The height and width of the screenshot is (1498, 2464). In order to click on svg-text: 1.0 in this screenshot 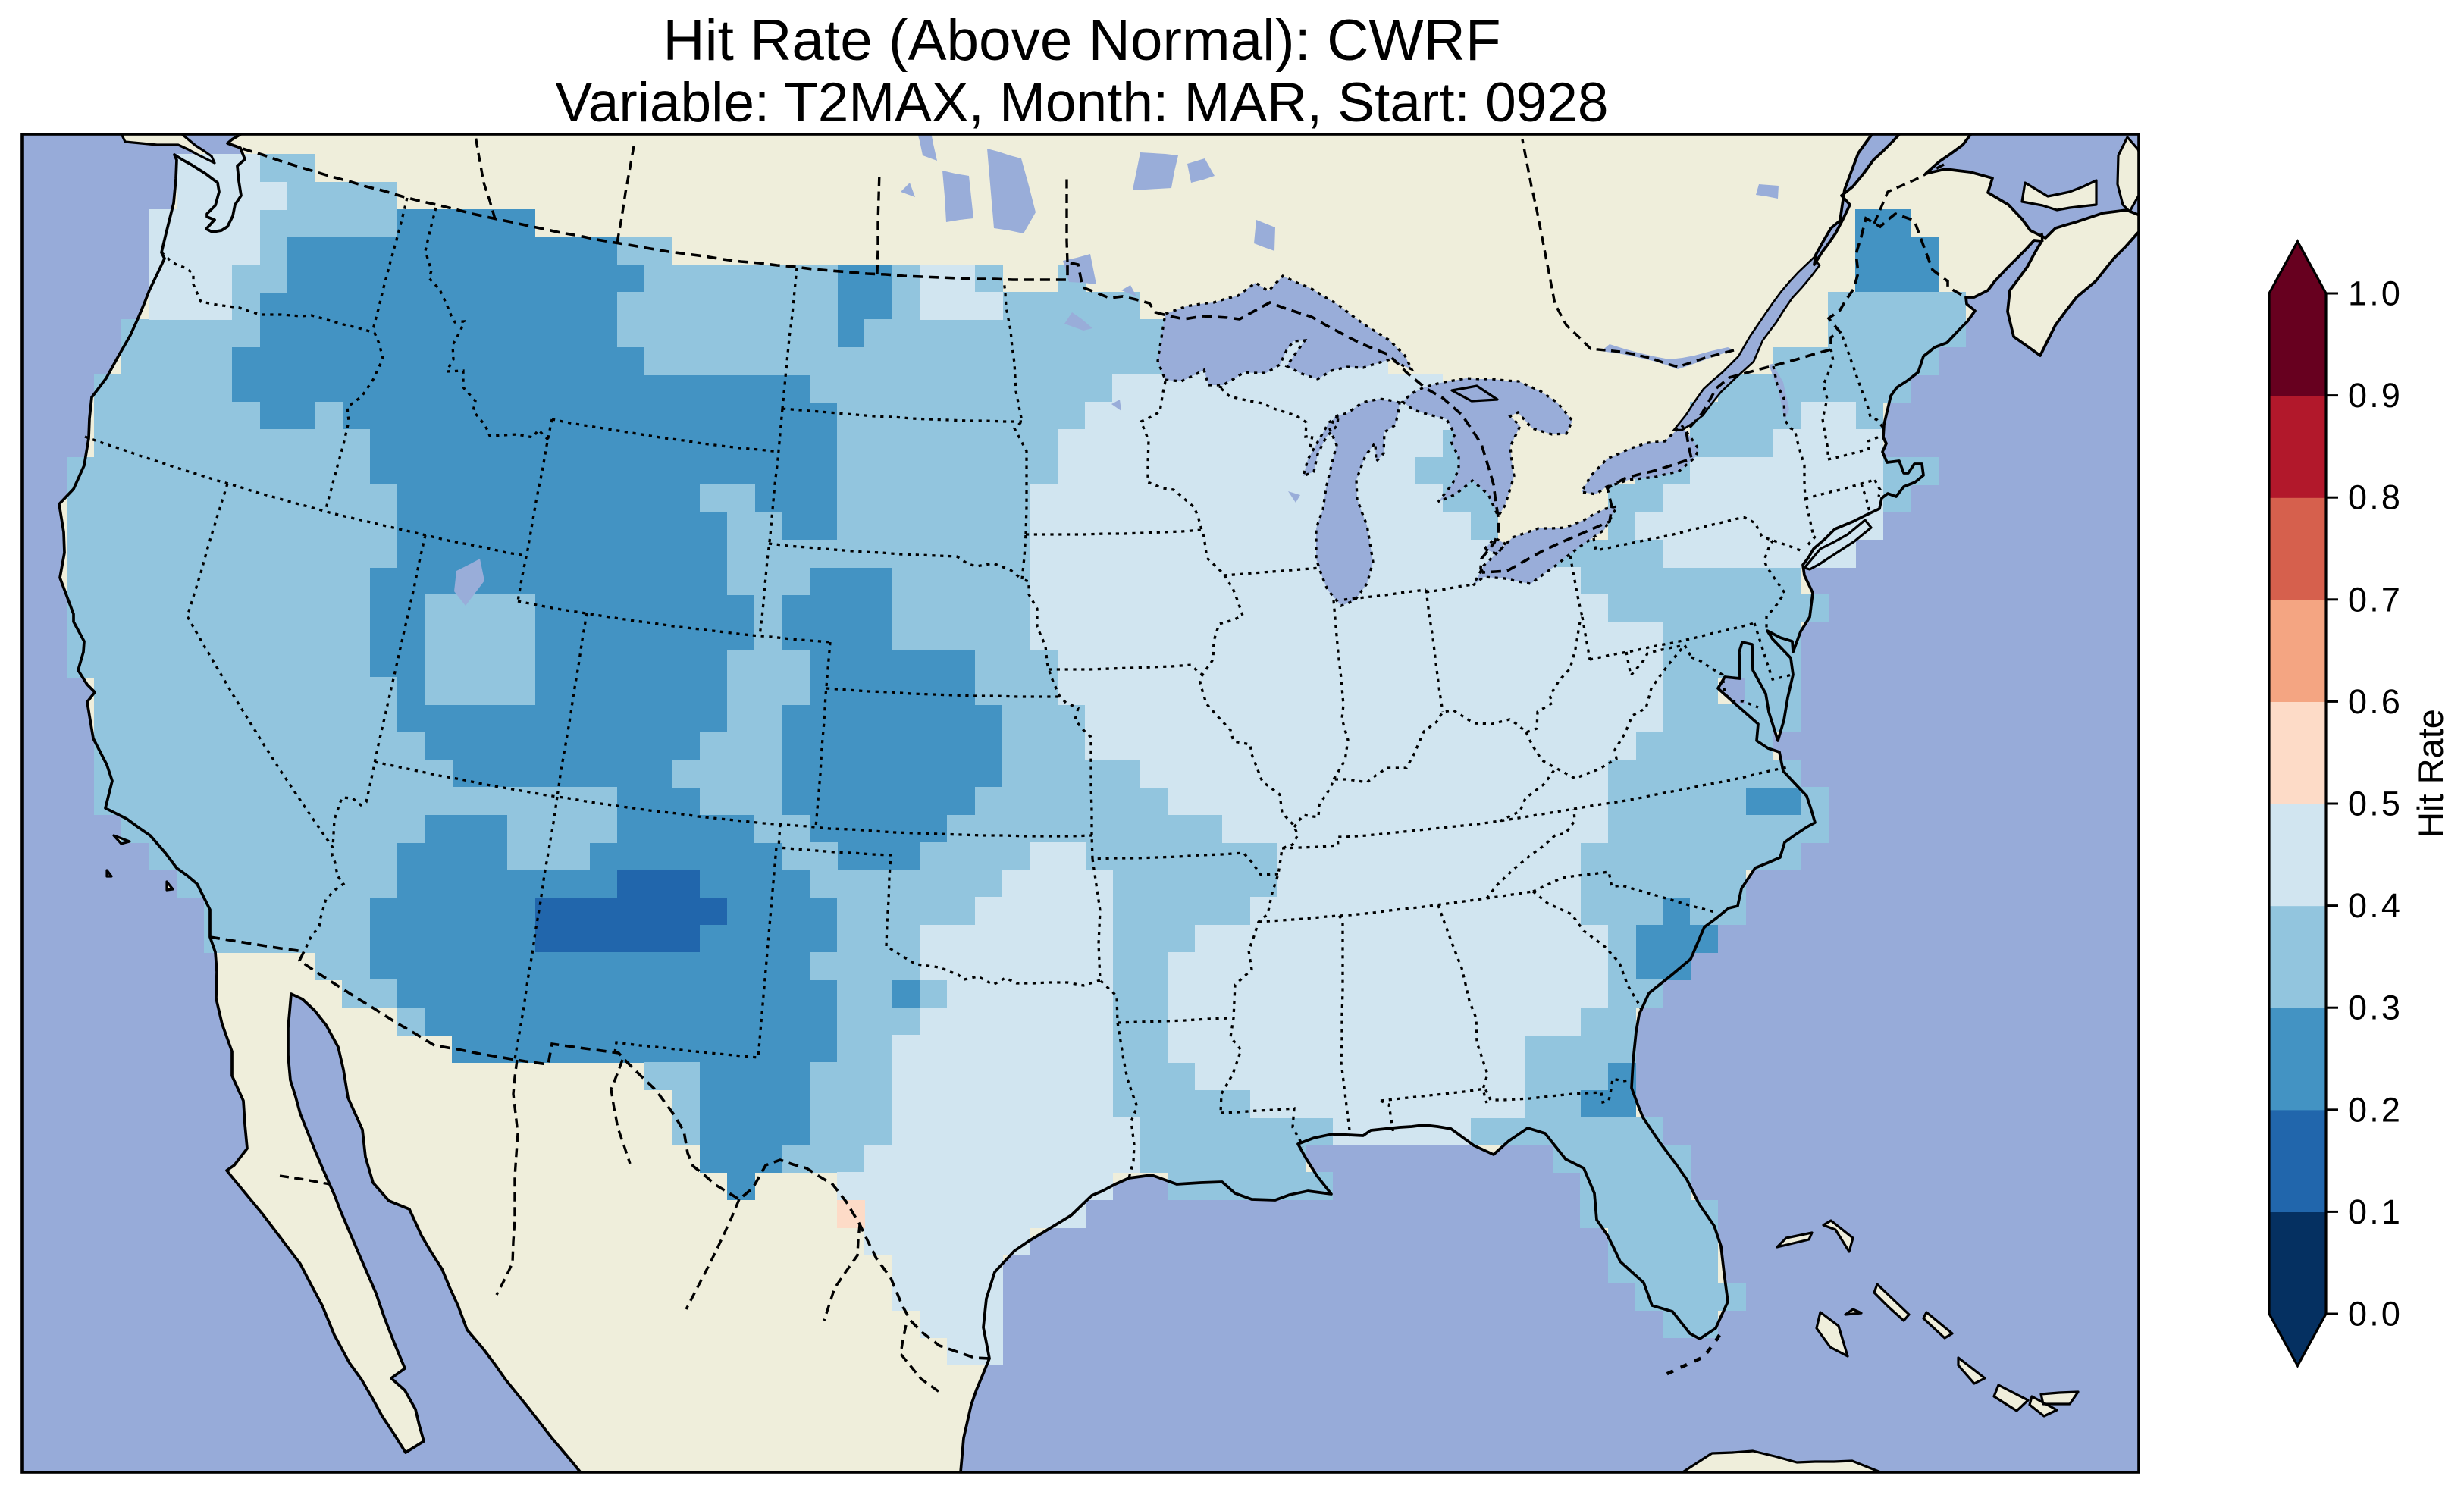, I will do `click(2375, 293)`.